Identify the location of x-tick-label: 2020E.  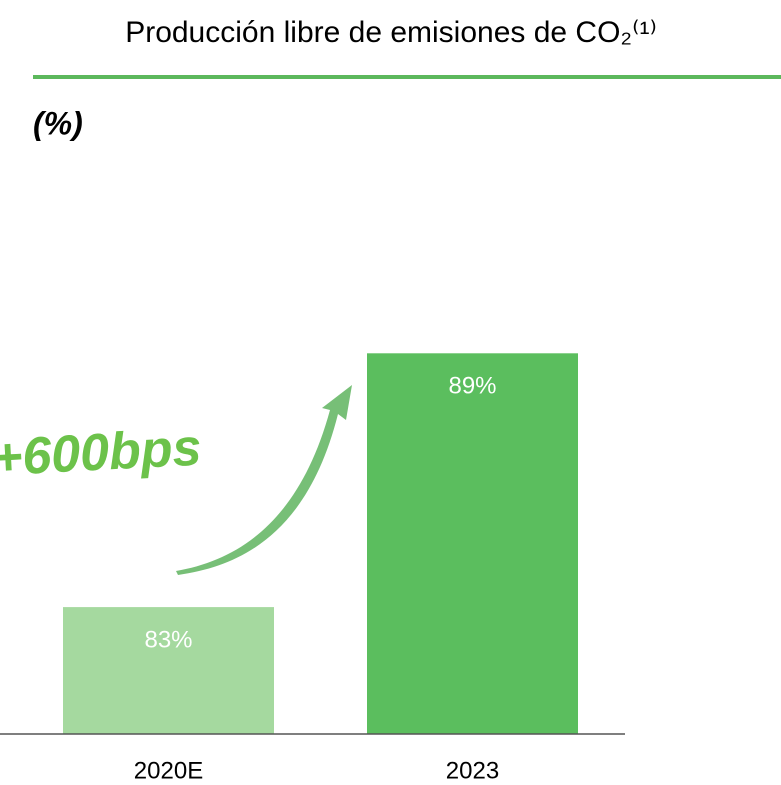
(168, 770).